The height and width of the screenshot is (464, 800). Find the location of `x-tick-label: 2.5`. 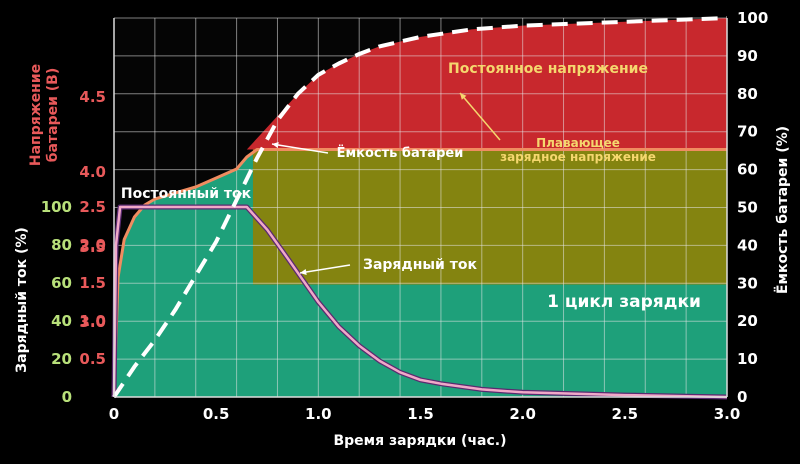

x-tick-label: 2.5 is located at coordinates (625, 414).